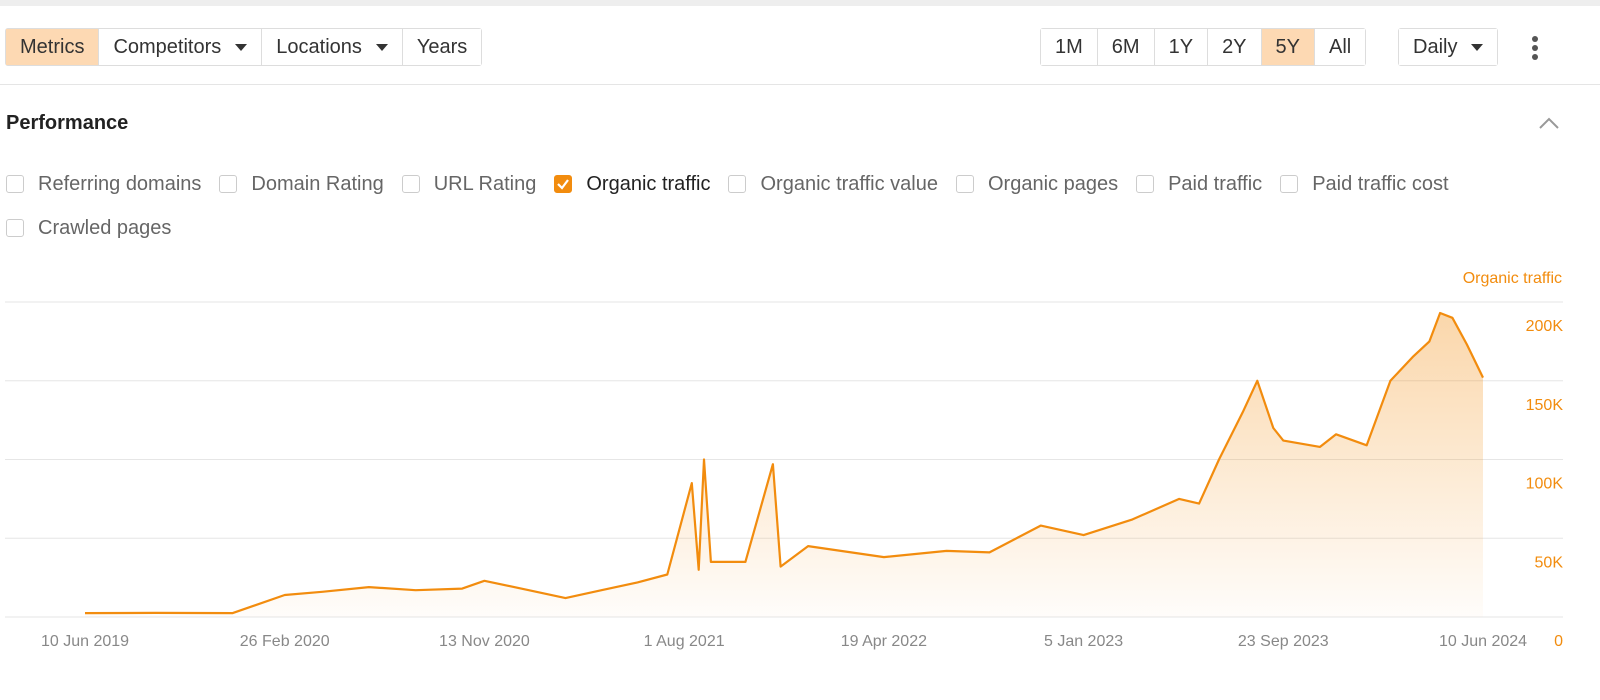  What do you see at coordinates (317, 183) in the screenshot?
I see `metric-label: Domain Rating` at bounding box center [317, 183].